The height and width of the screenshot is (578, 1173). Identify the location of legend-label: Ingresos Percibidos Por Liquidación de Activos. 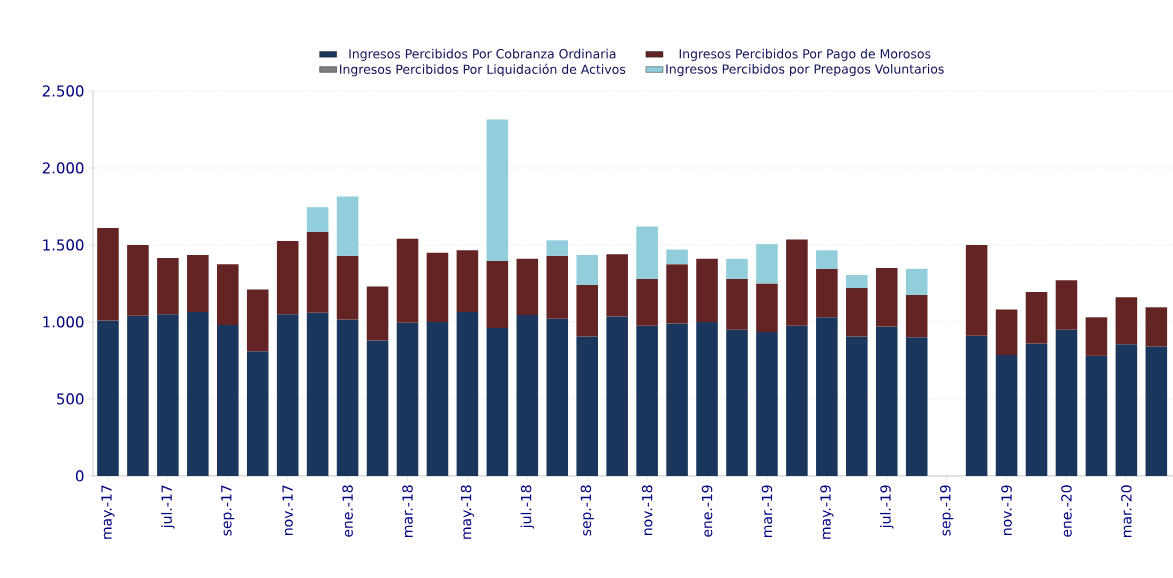
(483, 70).